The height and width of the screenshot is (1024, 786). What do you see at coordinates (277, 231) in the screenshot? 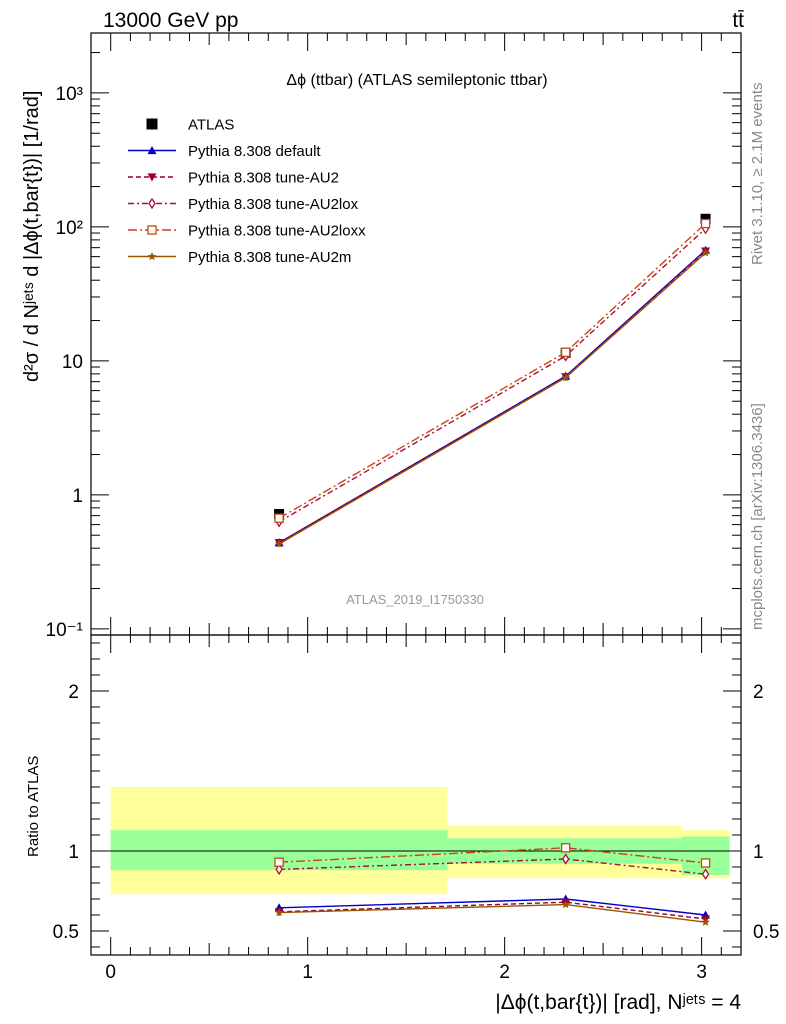
I see `legend-label: Pythia 8.308 tune-AU2loxx` at bounding box center [277, 231].